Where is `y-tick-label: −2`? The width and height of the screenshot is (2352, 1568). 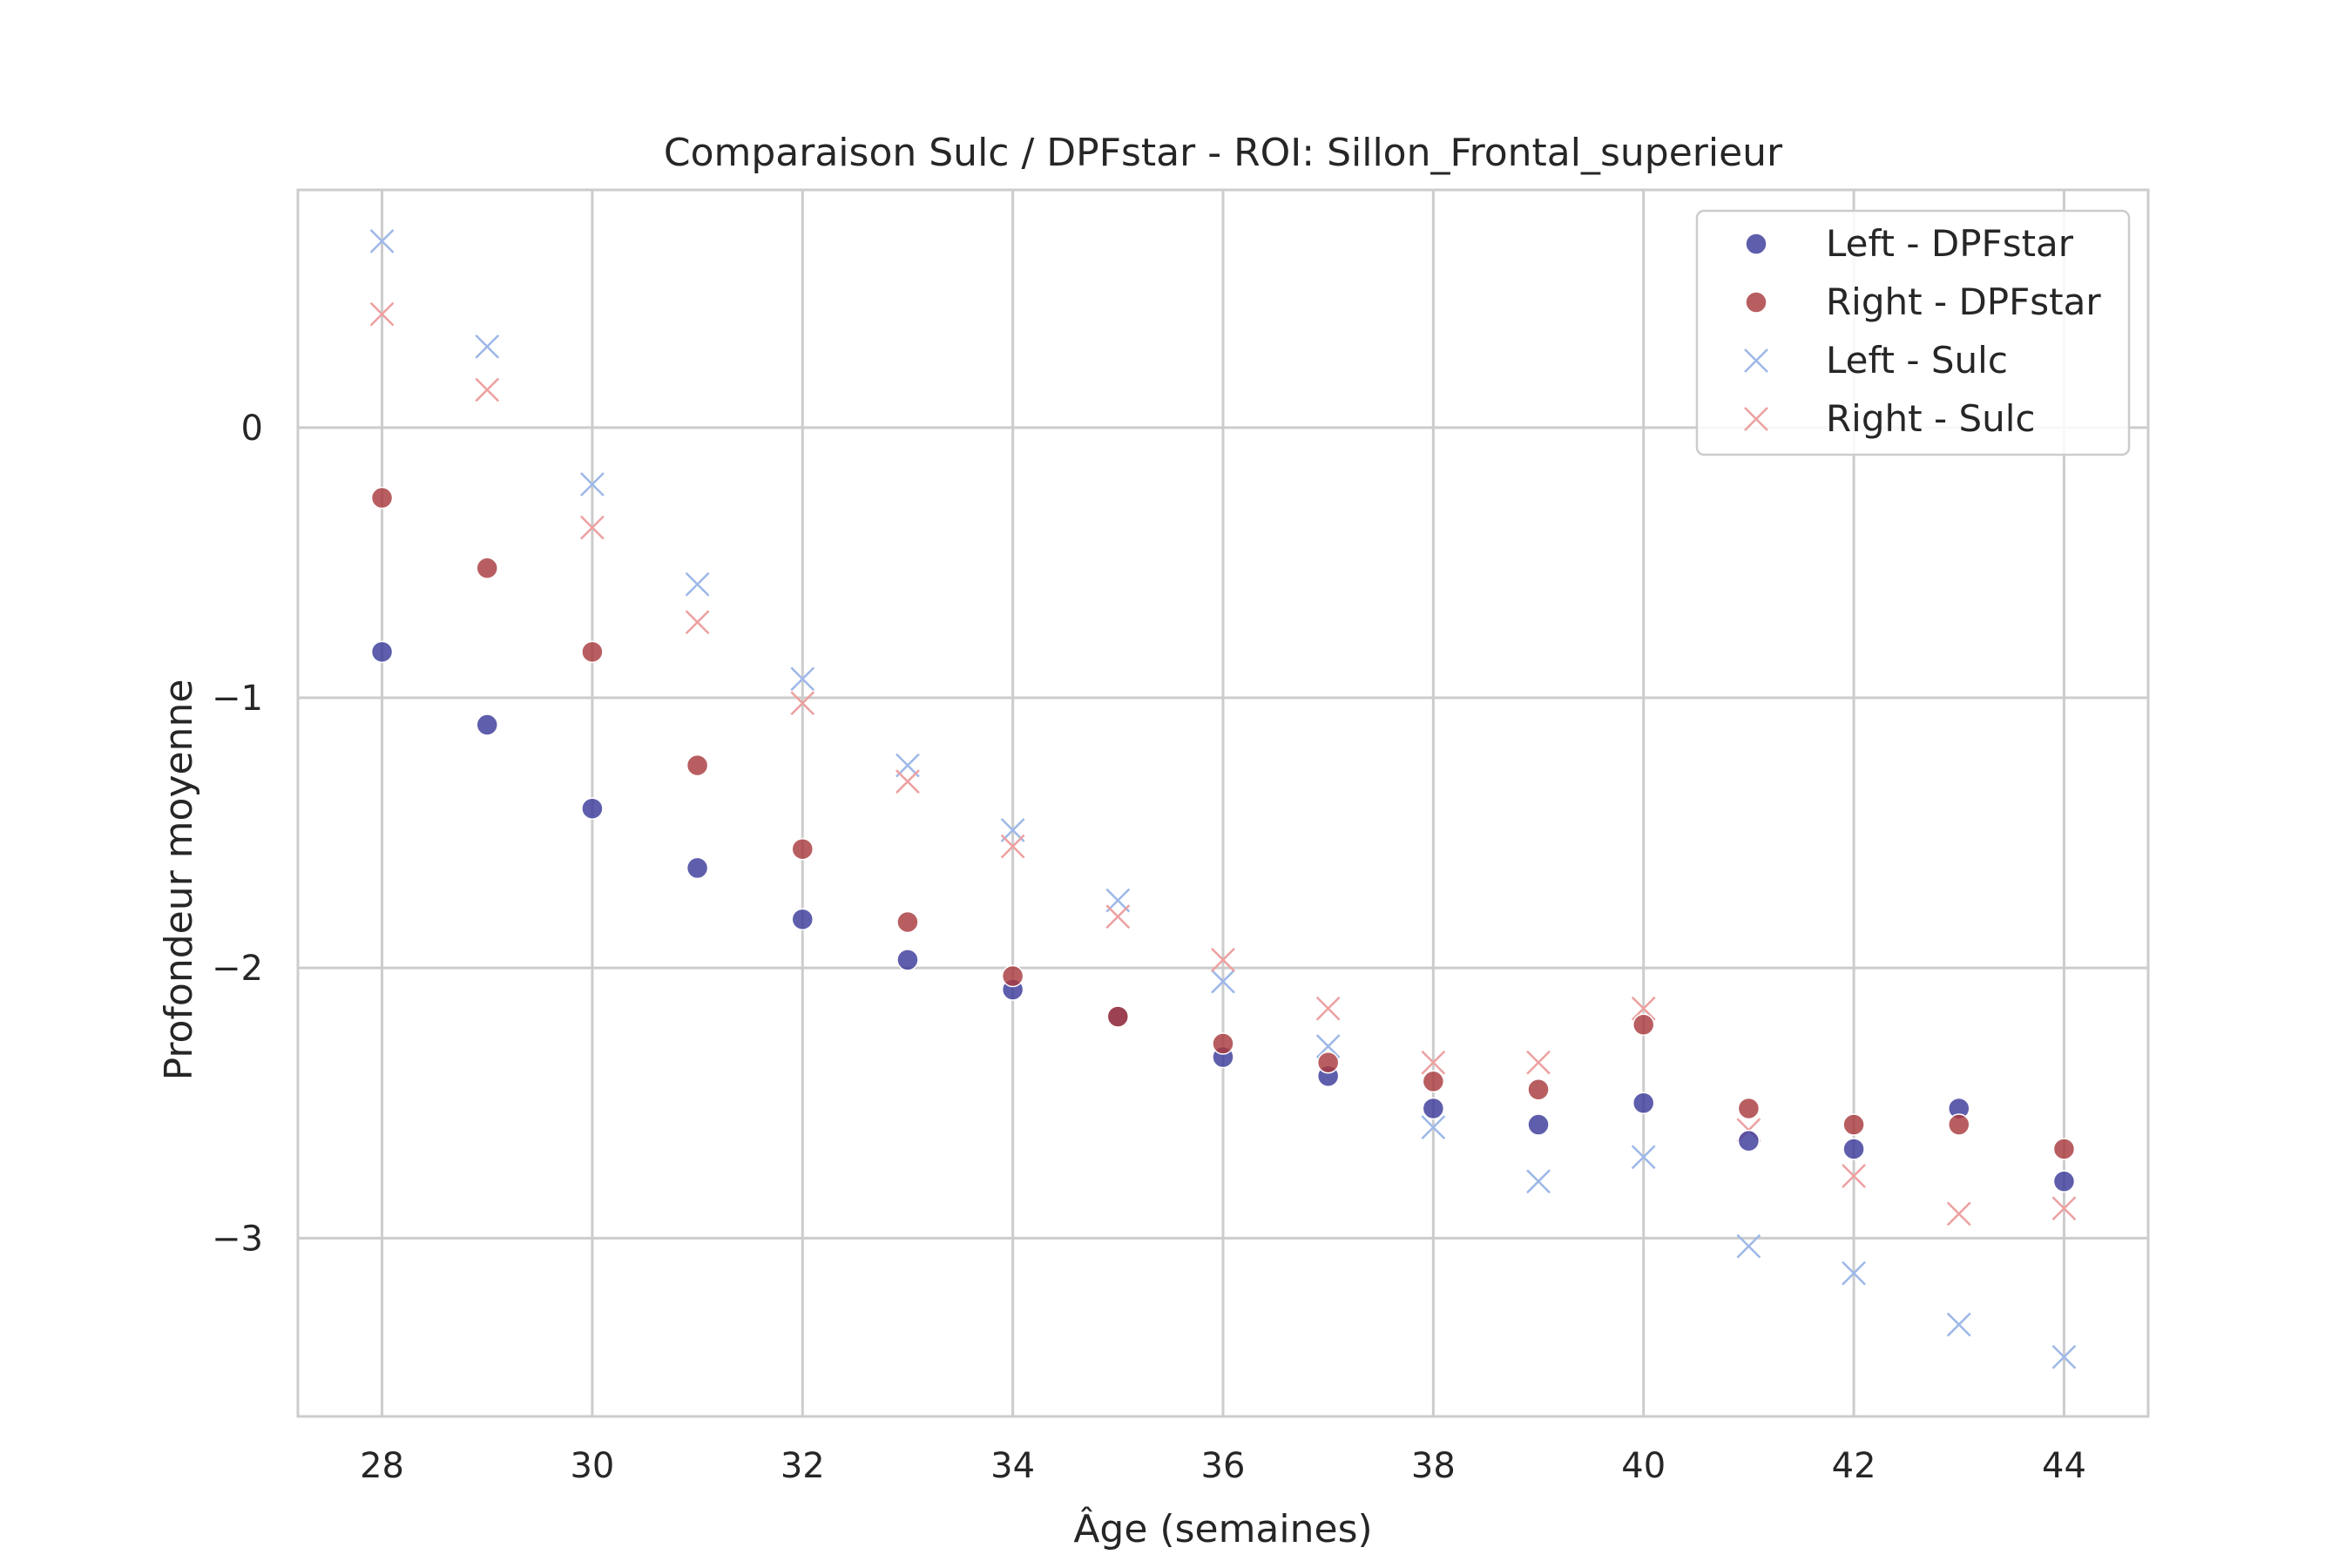
y-tick-label: −2 is located at coordinates (238, 969).